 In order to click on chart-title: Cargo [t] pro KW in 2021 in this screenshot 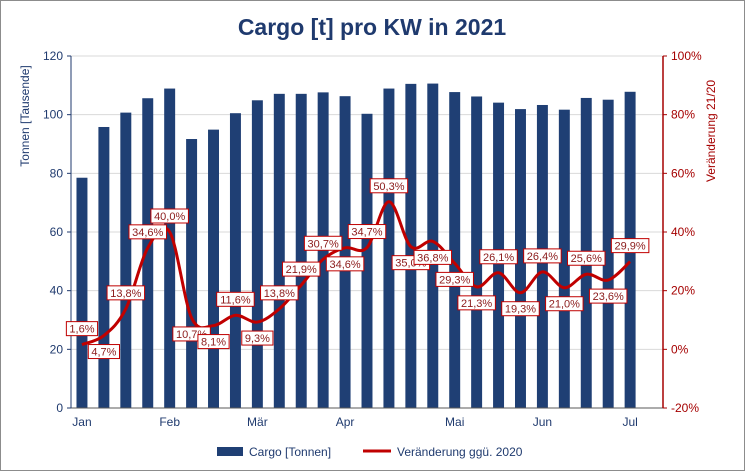, I will do `click(372, 27)`.